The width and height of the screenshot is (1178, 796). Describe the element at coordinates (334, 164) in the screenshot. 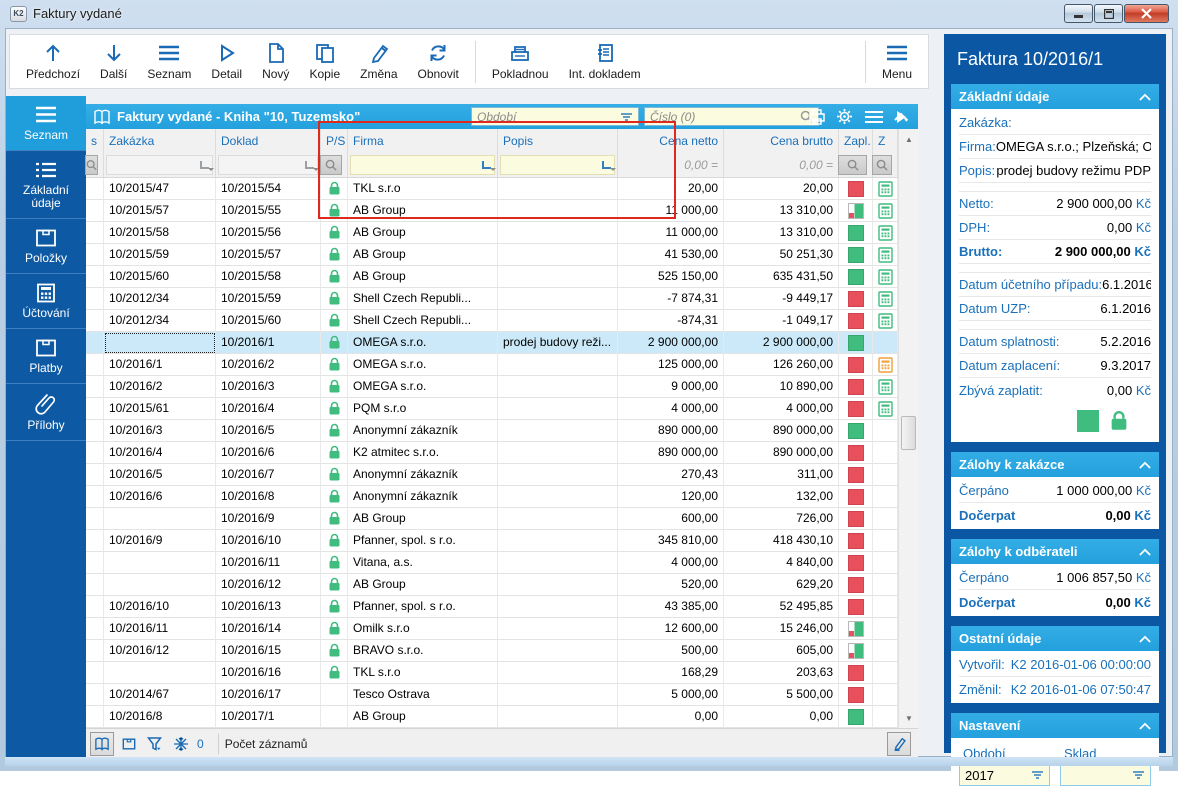

I see `filter-ps` at that location.